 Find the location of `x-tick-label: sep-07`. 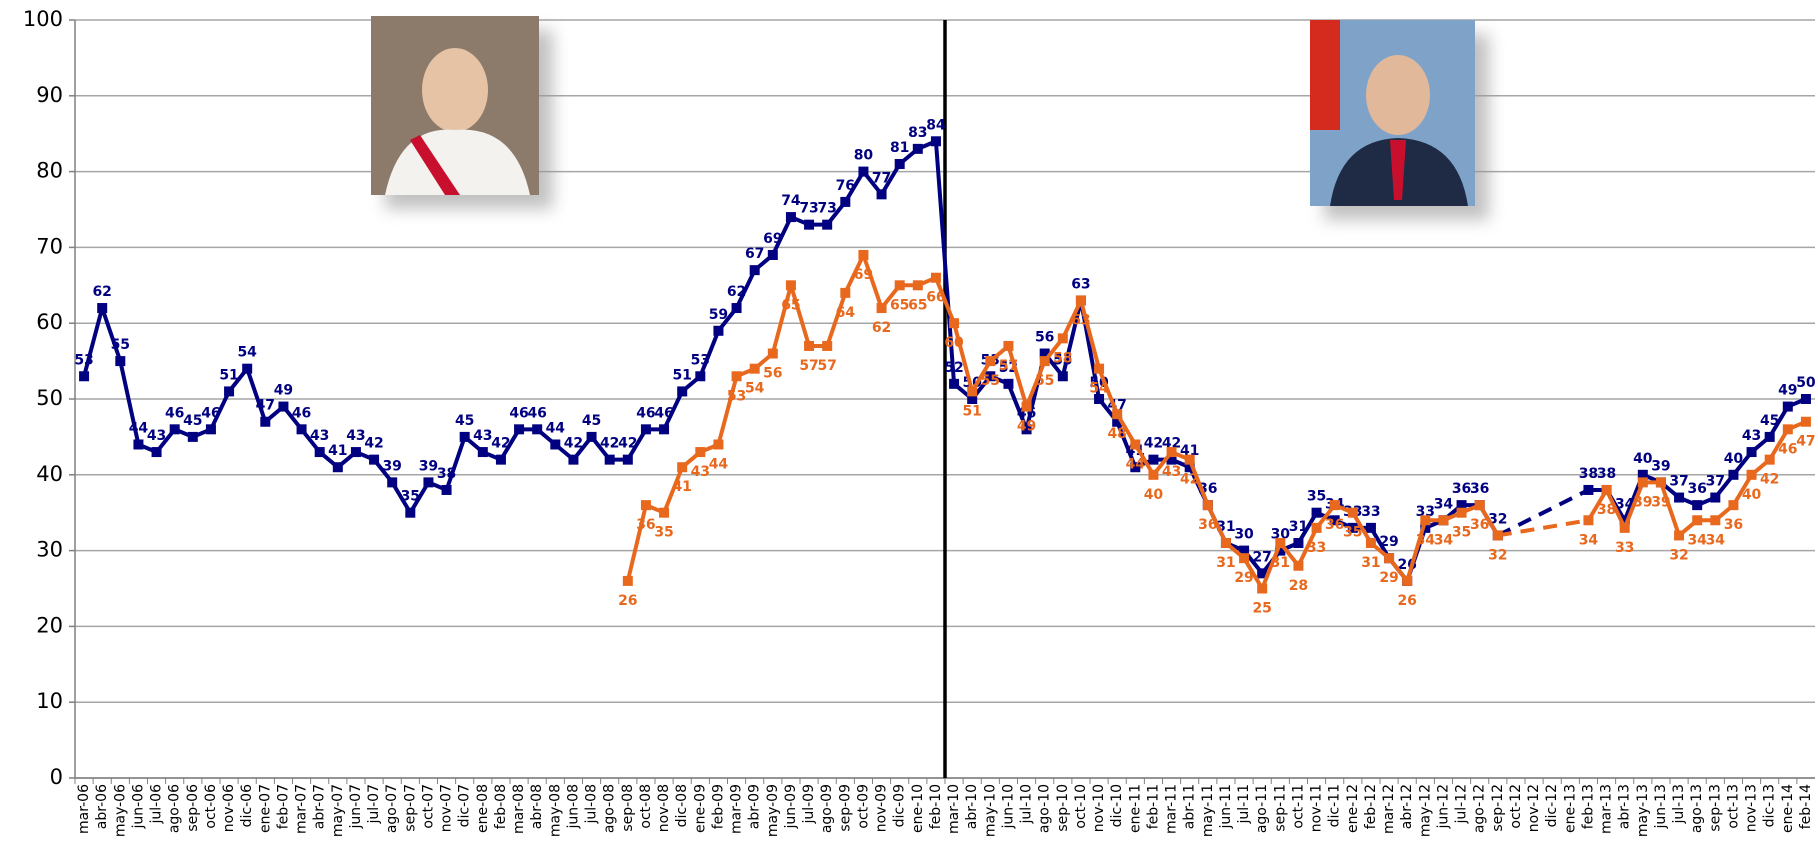

x-tick-label: sep-07 is located at coordinates (410, 808).